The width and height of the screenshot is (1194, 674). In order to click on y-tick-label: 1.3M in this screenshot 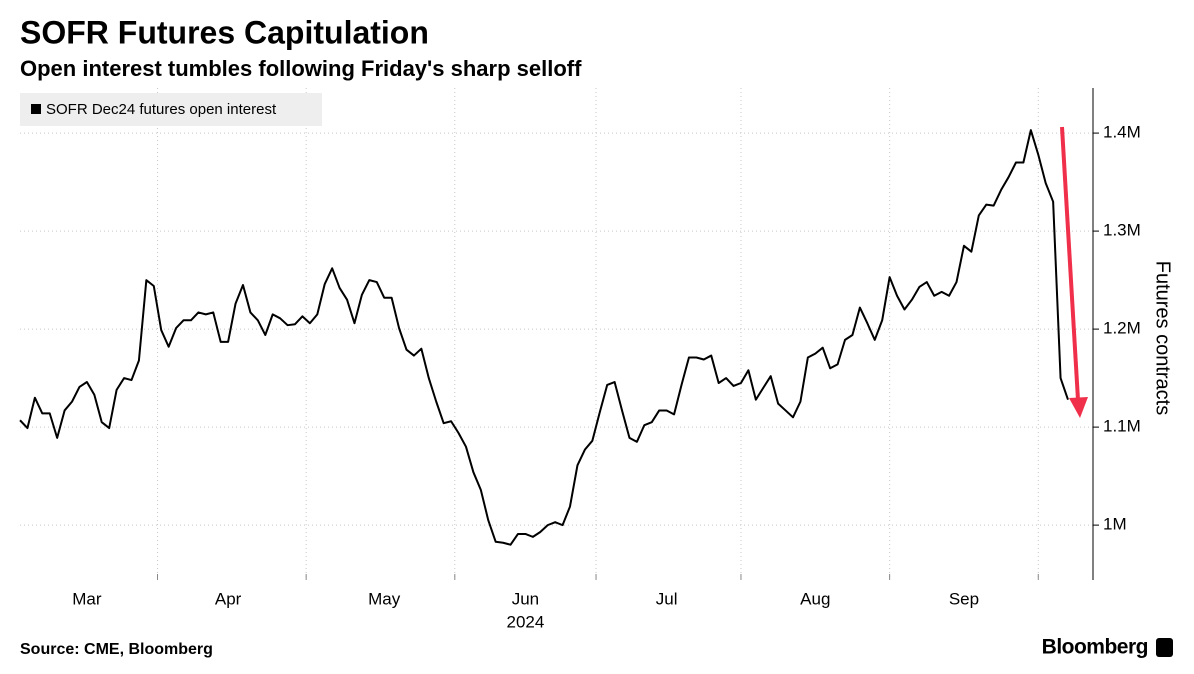, I will do `click(1122, 230)`.